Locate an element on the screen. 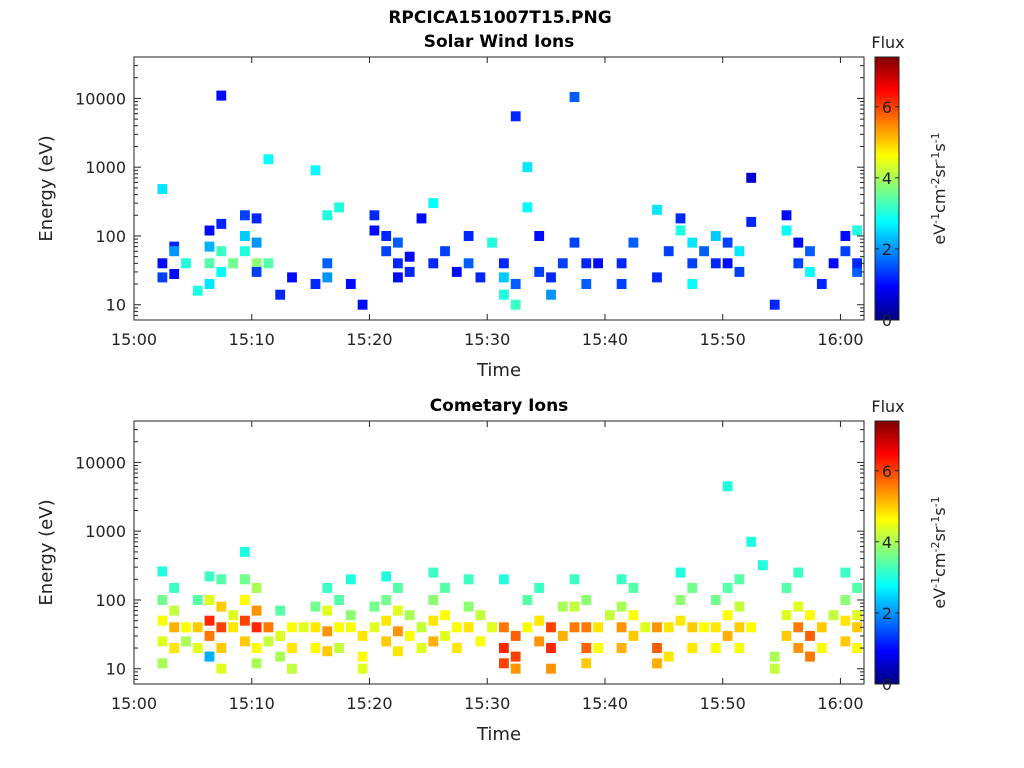 This screenshot has width=1024, height=768. colorbar is located at coordinates (887, 188).